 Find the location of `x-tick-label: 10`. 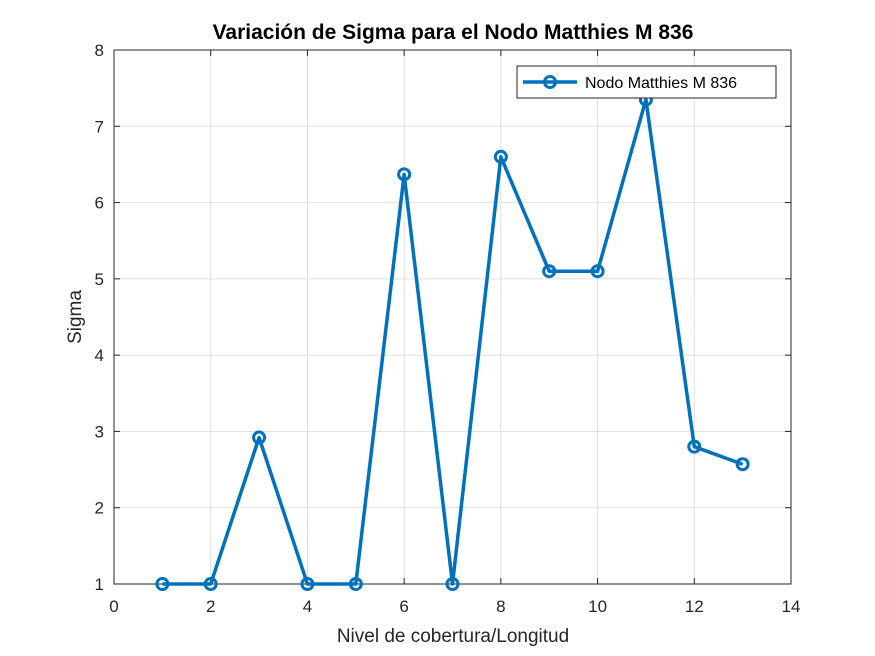

x-tick-label: 10 is located at coordinates (597, 606).